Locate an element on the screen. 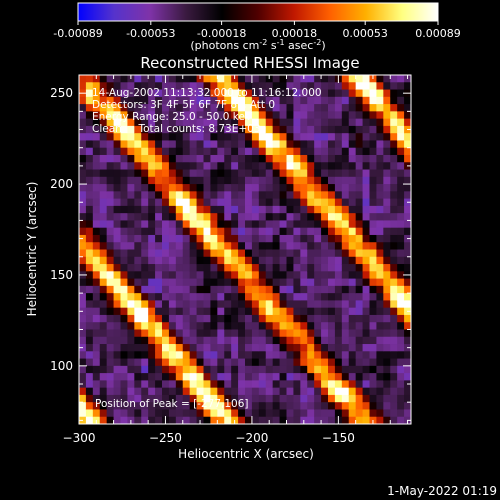 This screenshot has width=500, height=500. colorbar-tick-label: -0.00089 is located at coordinates (77, 33).